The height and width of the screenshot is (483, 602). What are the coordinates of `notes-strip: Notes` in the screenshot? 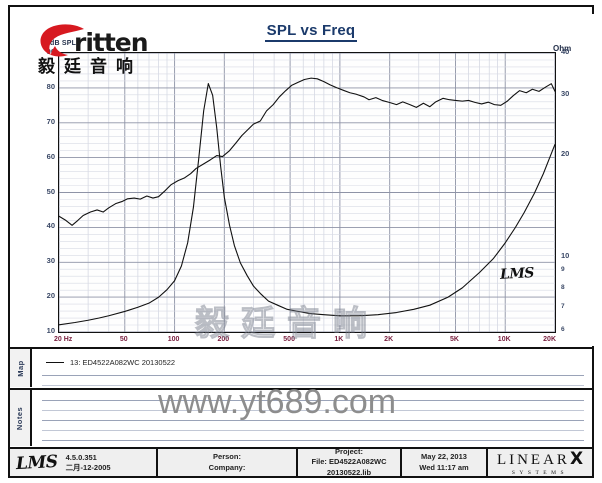 It's located at (301, 417).